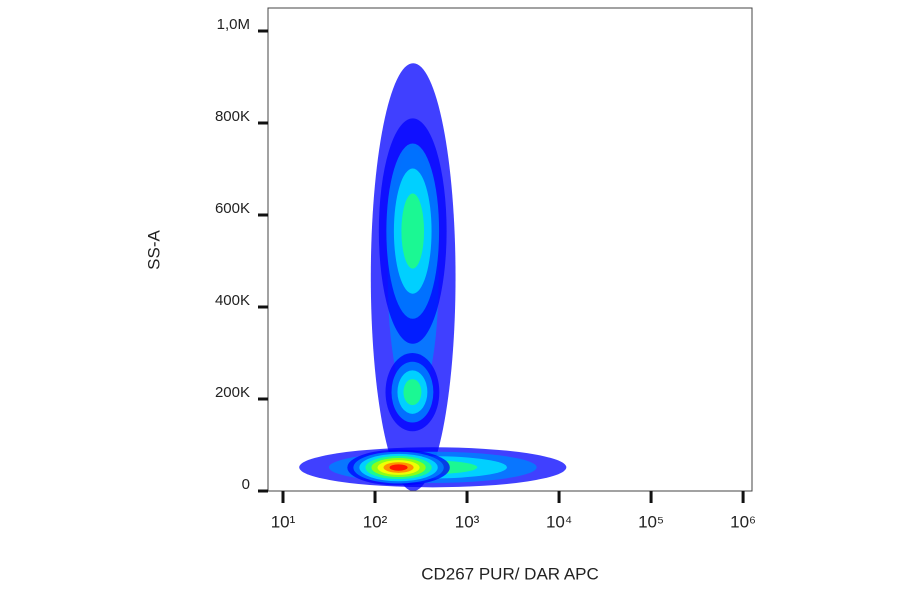 This screenshot has width=900, height=594. What do you see at coordinates (467, 521) in the screenshot?
I see `x-tick-label: 10³` at bounding box center [467, 521].